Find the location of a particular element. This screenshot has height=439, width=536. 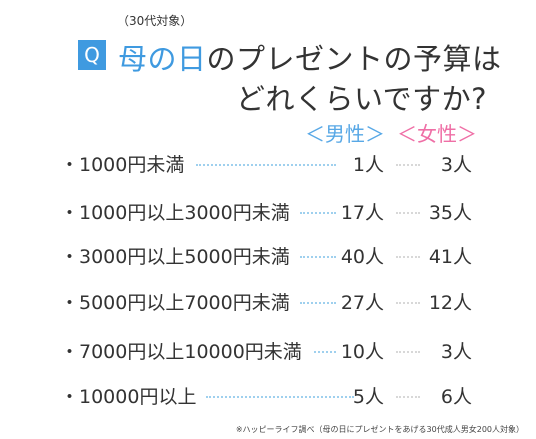

budget-row: ・3000円以上5000円未満 40人 41人 is located at coordinates (268, 257).